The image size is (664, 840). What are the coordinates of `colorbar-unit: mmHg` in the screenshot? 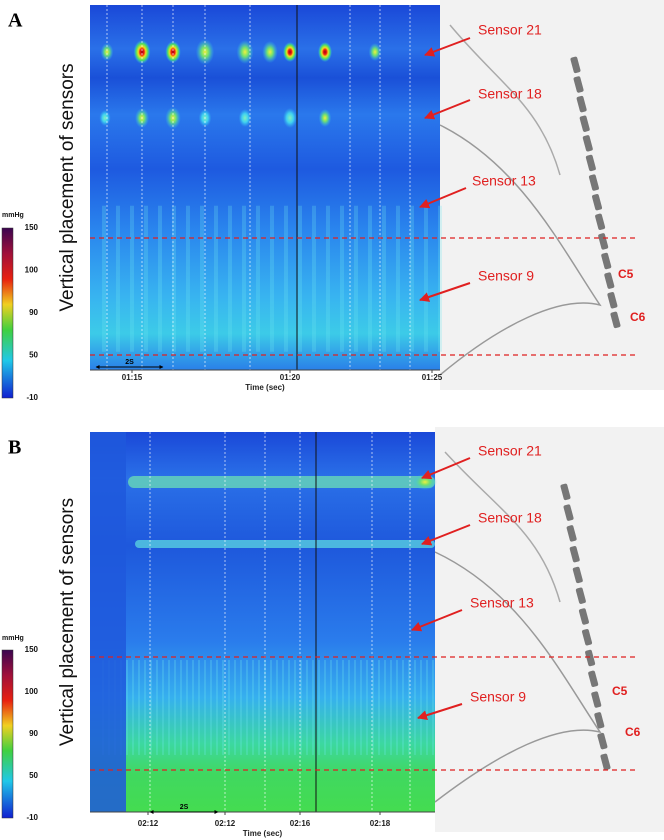 It's located at (13, 638).